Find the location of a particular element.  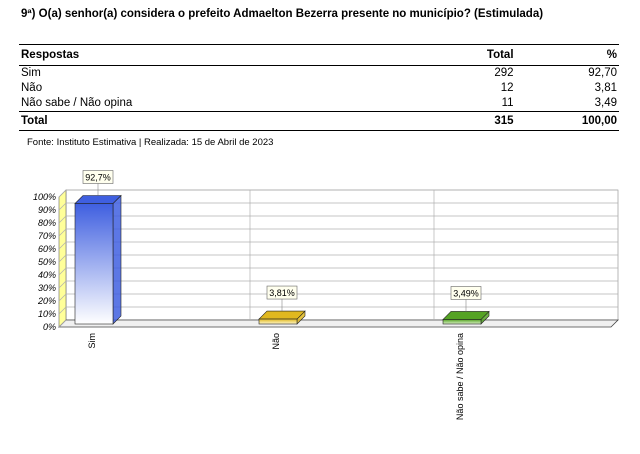

y-tick-label: 40% is located at coordinates (47, 275).